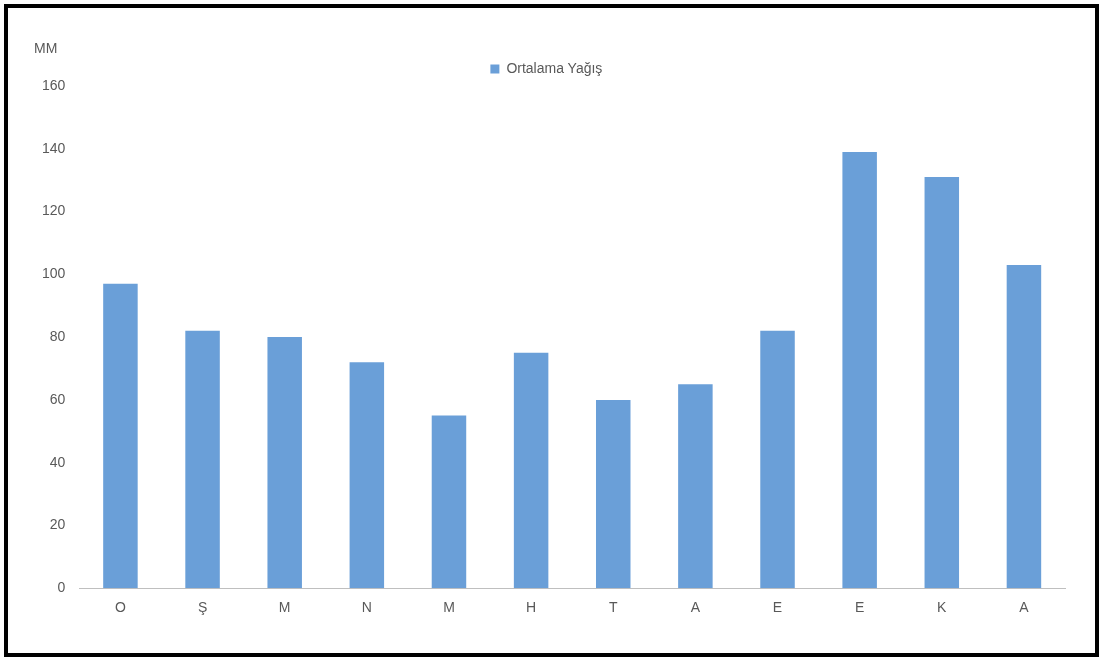 The width and height of the screenshot is (1103, 661). I want to click on y-tick-label: 80, so click(57, 335).